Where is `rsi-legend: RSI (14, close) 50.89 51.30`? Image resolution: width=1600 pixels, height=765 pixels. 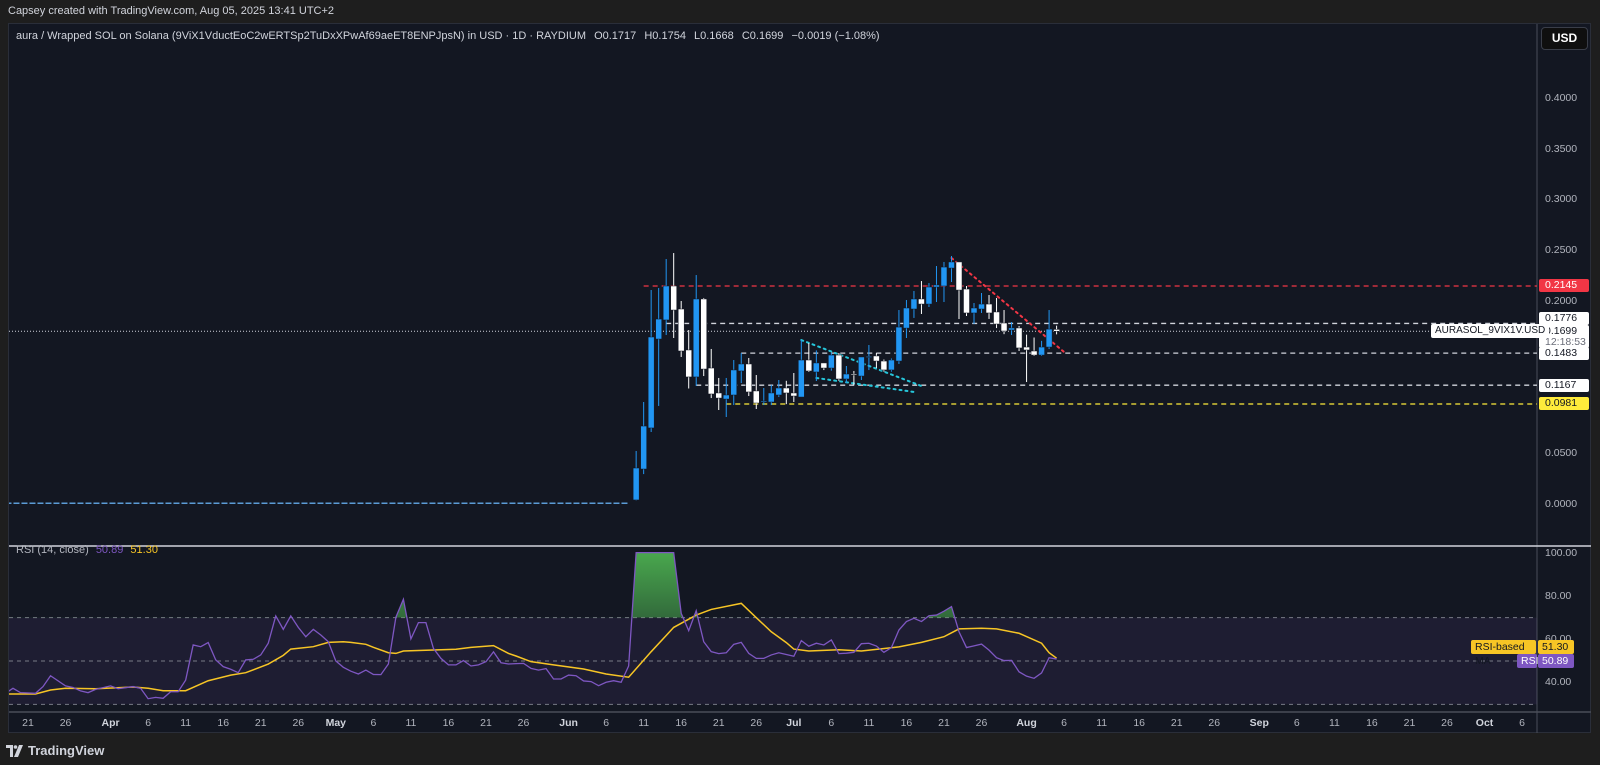
rsi-legend: RSI (14, close) 50.89 51.30 is located at coordinates (87, 550).